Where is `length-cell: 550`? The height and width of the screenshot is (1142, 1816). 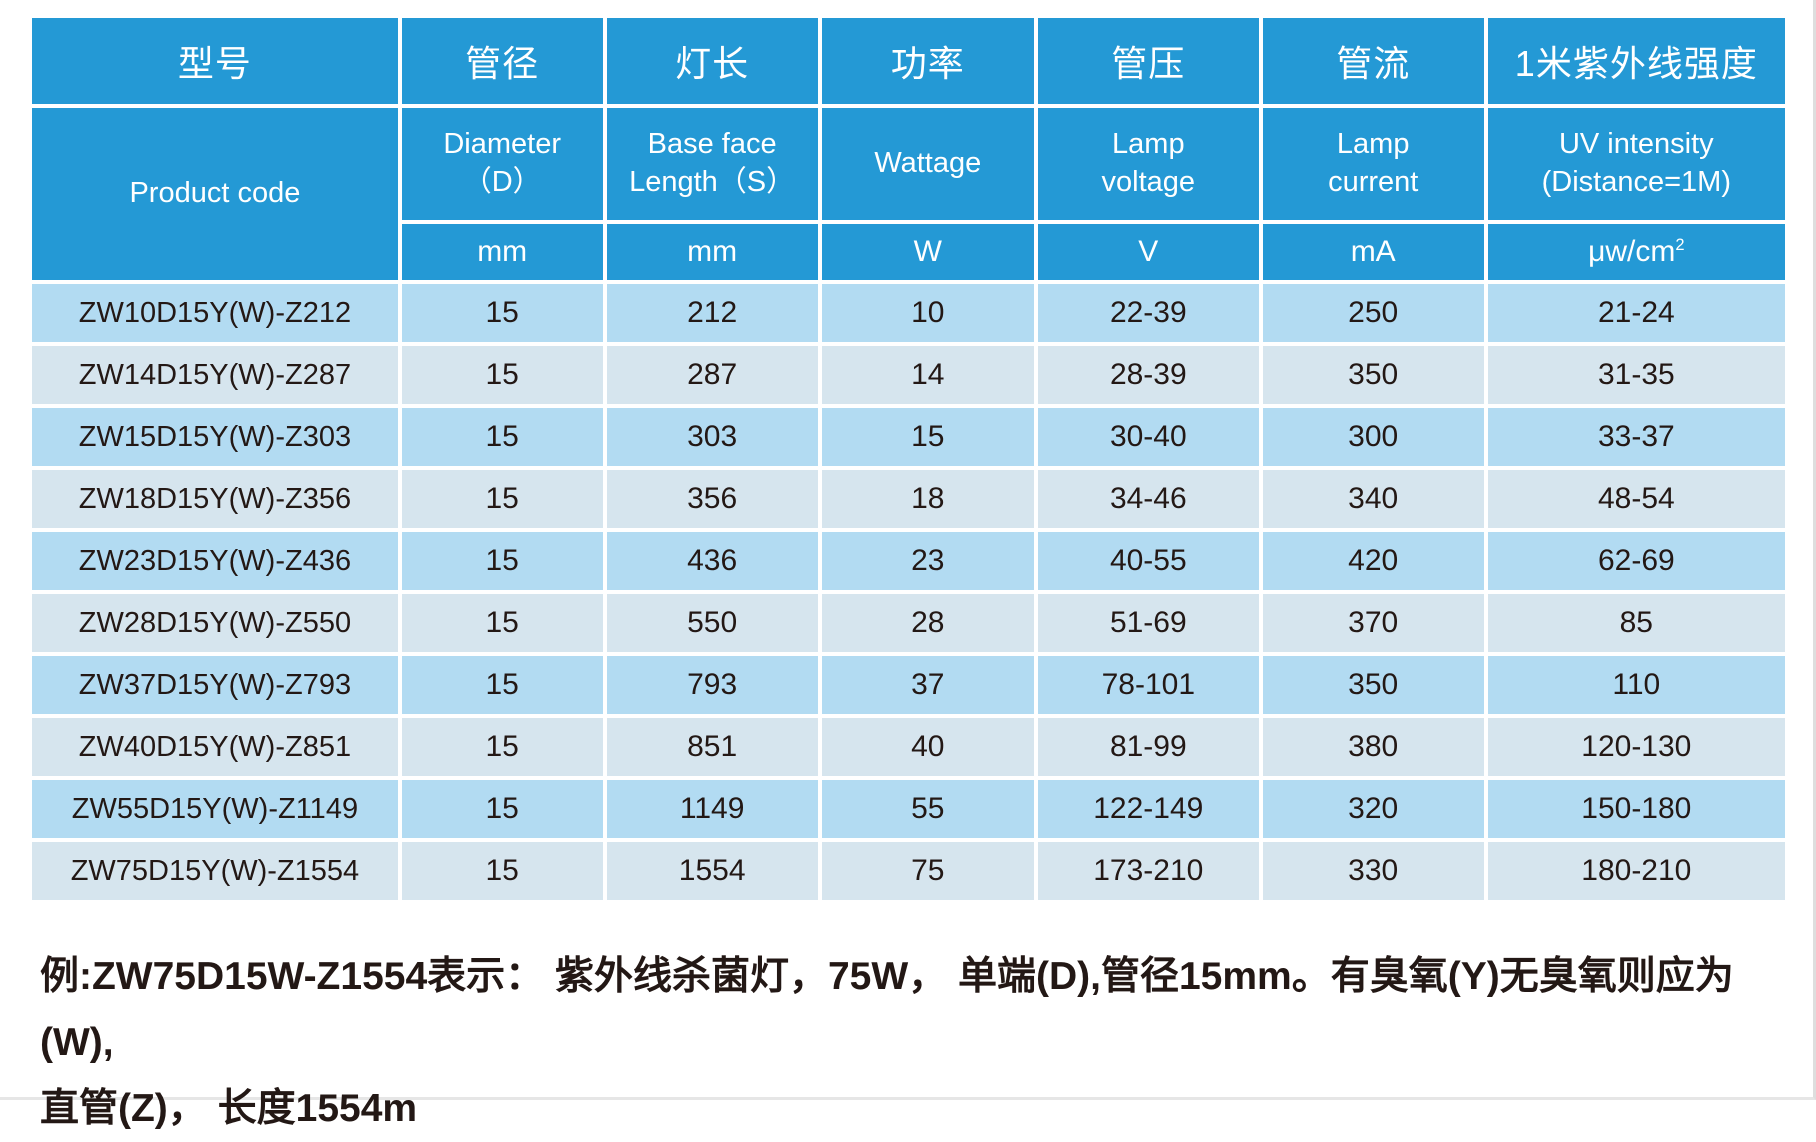
length-cell: 550 is located at coordinates (712, 623).